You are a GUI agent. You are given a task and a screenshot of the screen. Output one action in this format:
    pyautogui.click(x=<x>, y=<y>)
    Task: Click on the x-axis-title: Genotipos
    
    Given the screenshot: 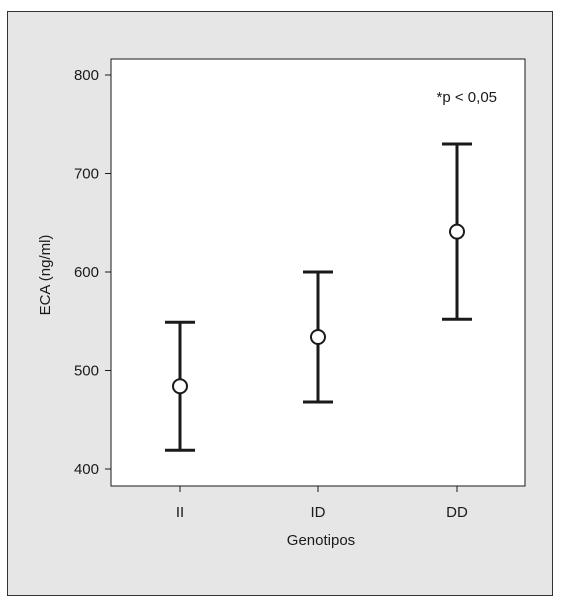 What is the action you would take?
    pyautogui.click(x=321, y=540)
    